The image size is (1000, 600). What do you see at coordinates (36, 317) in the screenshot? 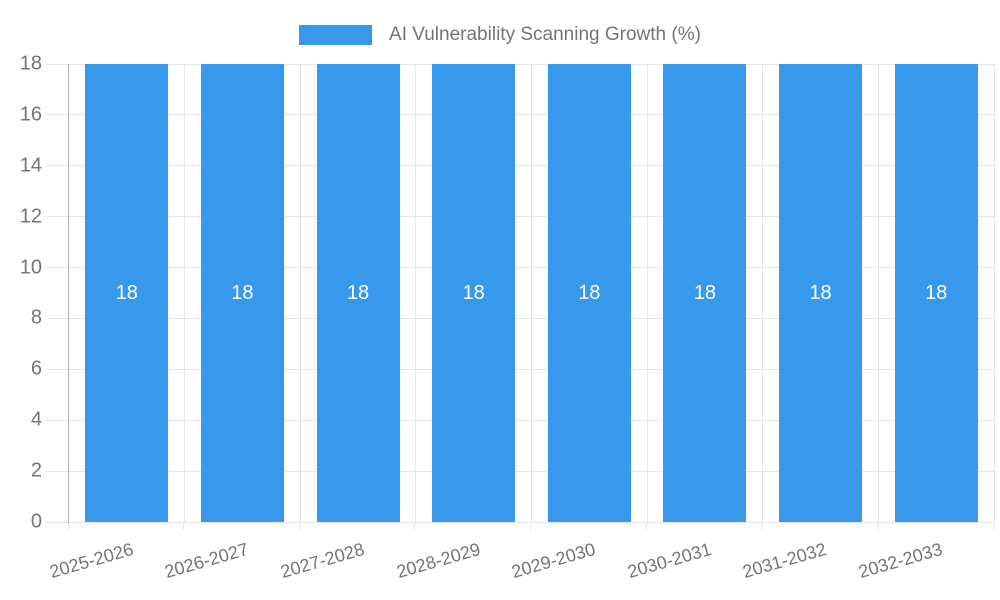
I see `y-axis-tick-label: 8` at bounding box center [36, 317].